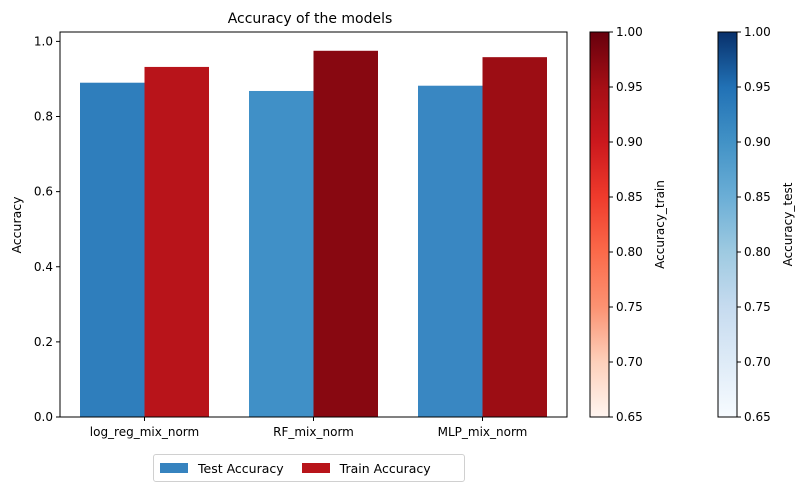 The width and height of the screenshot is (809, 494). What do you see at coordinates (660, 224) in the screenshot?
I see `colorbar-train-label: Accuracy_train` at bounding box center [660, 224].